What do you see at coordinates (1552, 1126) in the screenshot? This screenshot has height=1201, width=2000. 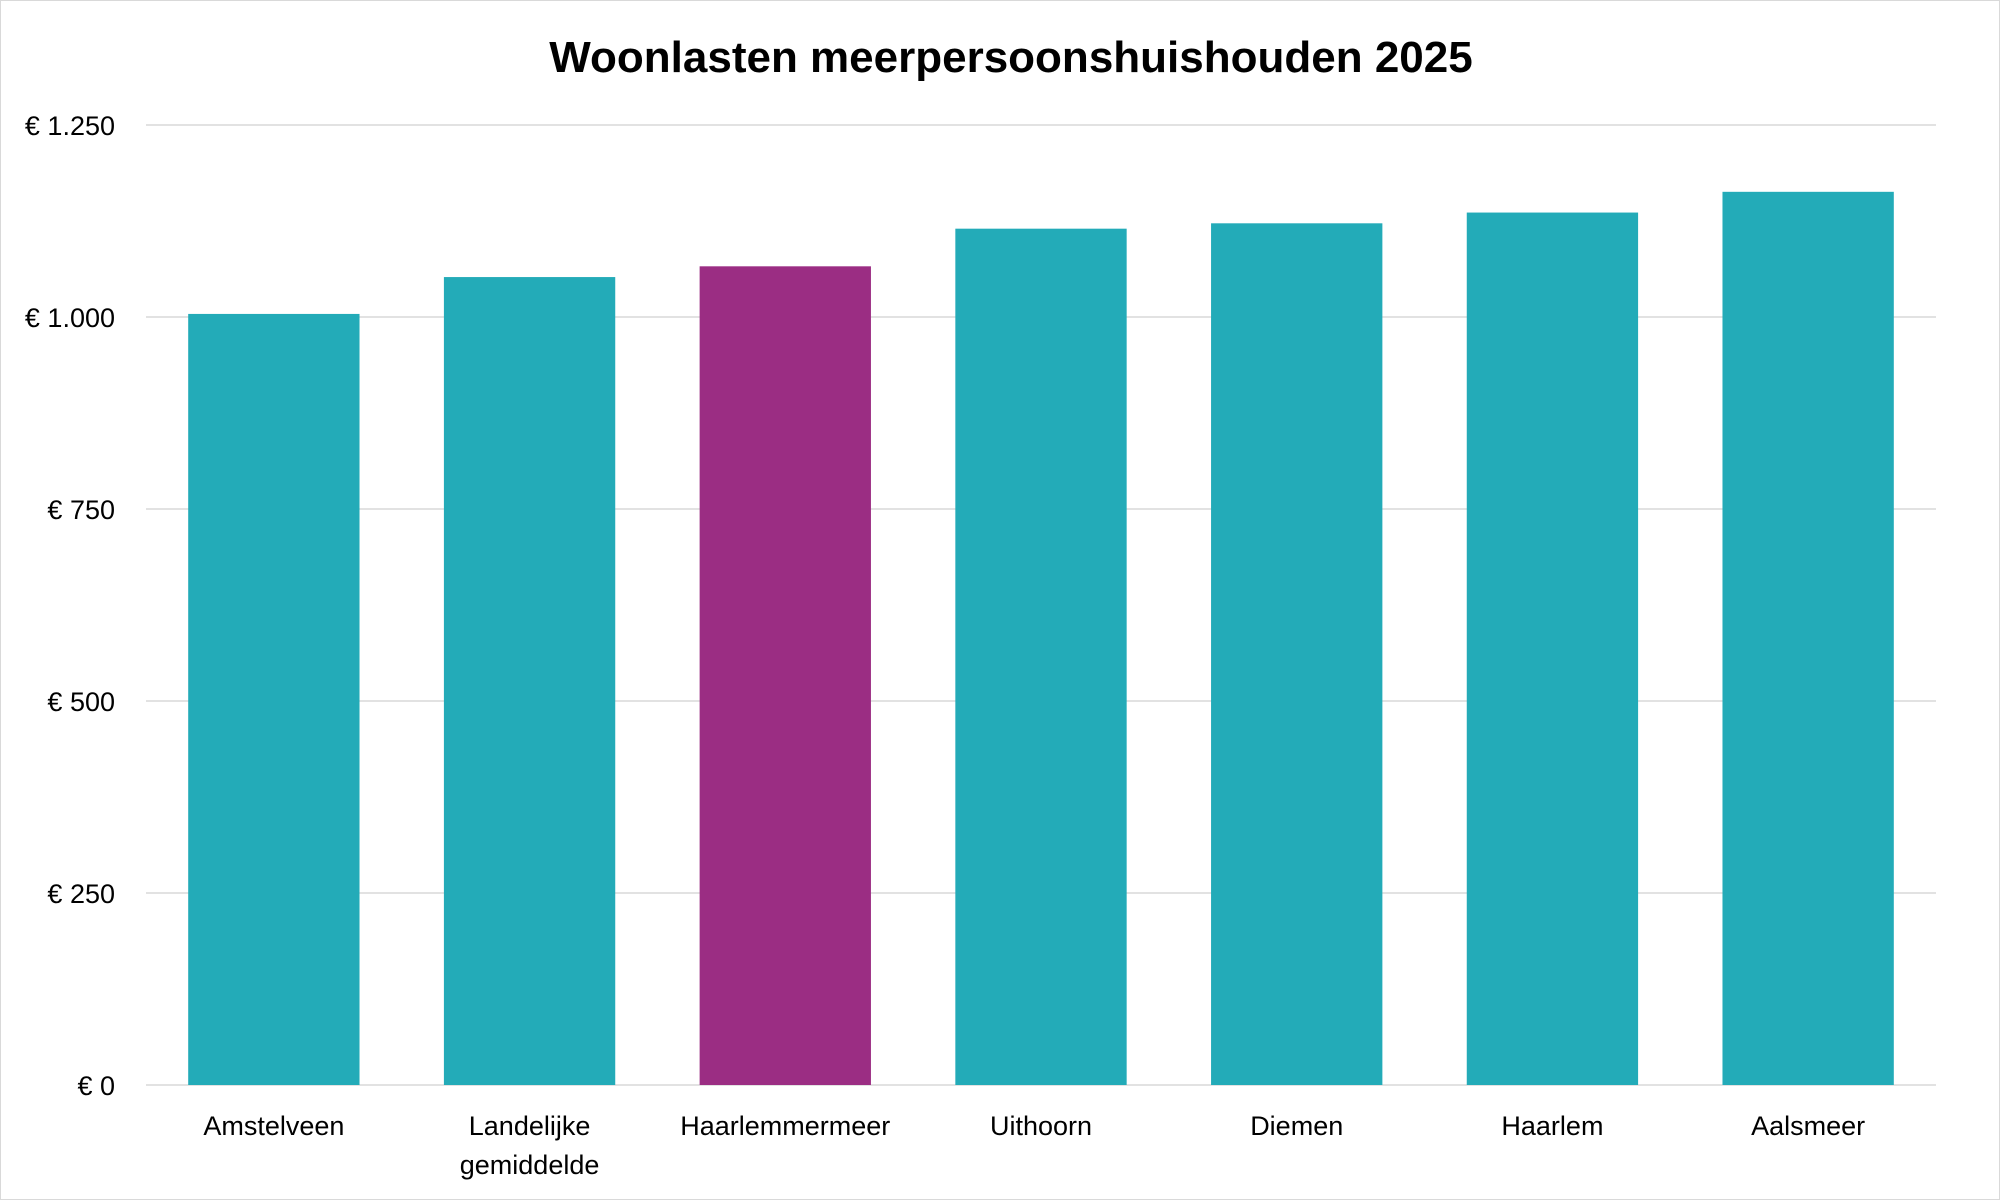 I see `x-category-label: Haarlem` at bounding box center [1552, 1126].